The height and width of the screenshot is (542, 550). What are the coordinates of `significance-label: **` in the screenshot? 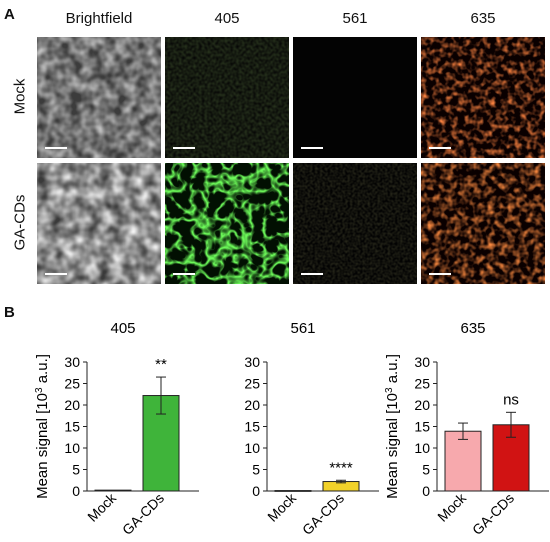 It's located at (161, 364).